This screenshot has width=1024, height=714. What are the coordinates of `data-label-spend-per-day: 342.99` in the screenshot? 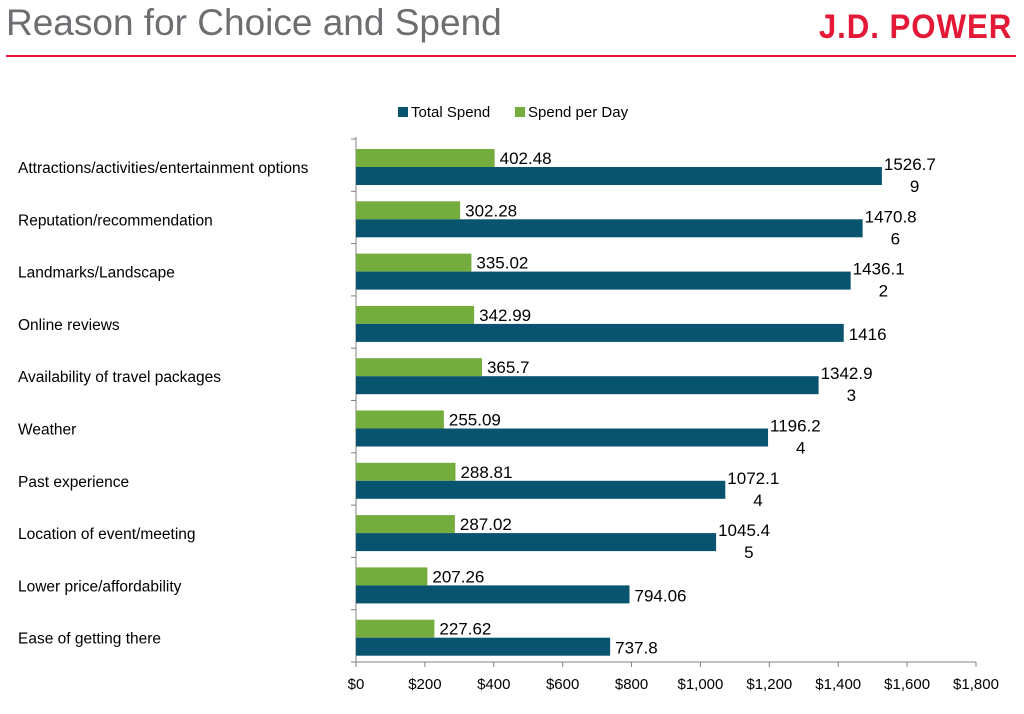 It's located at (505, 315).